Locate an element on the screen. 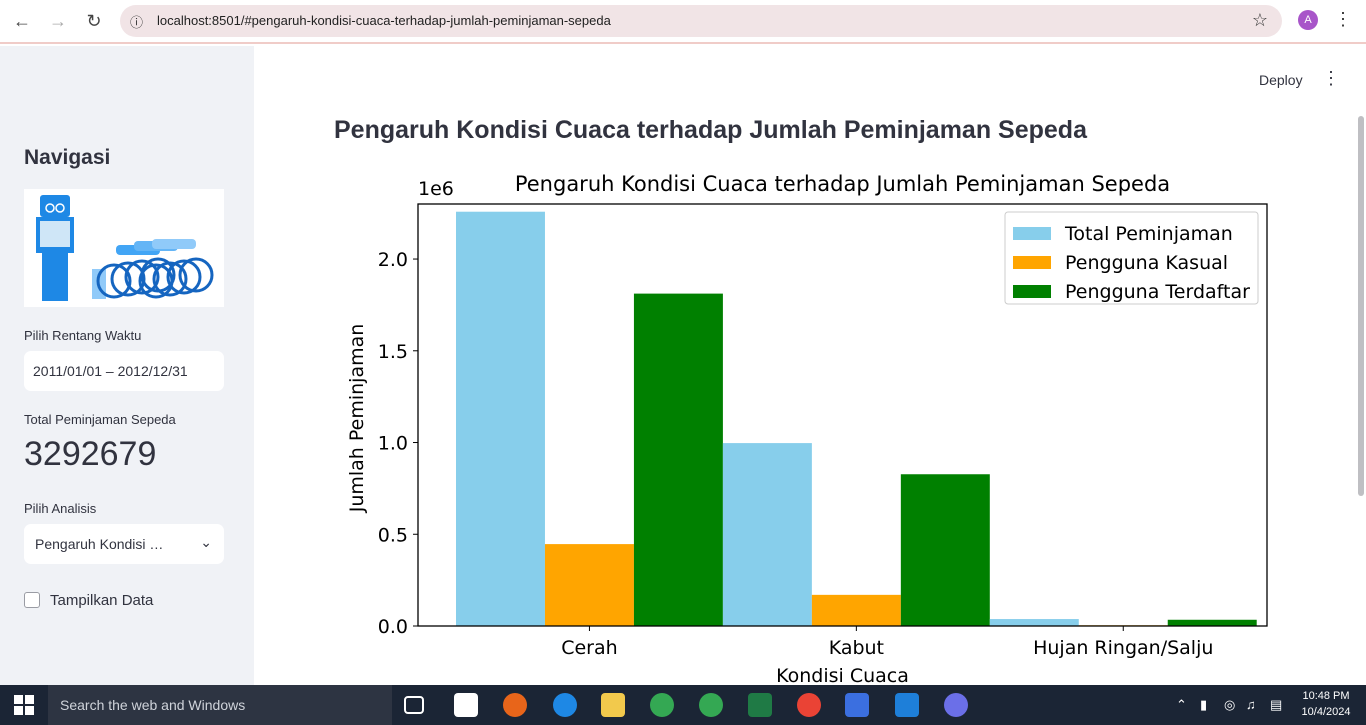 The image size is (1366, 725). y-scale-label: 1e6 is located at coordinates (436, 189).